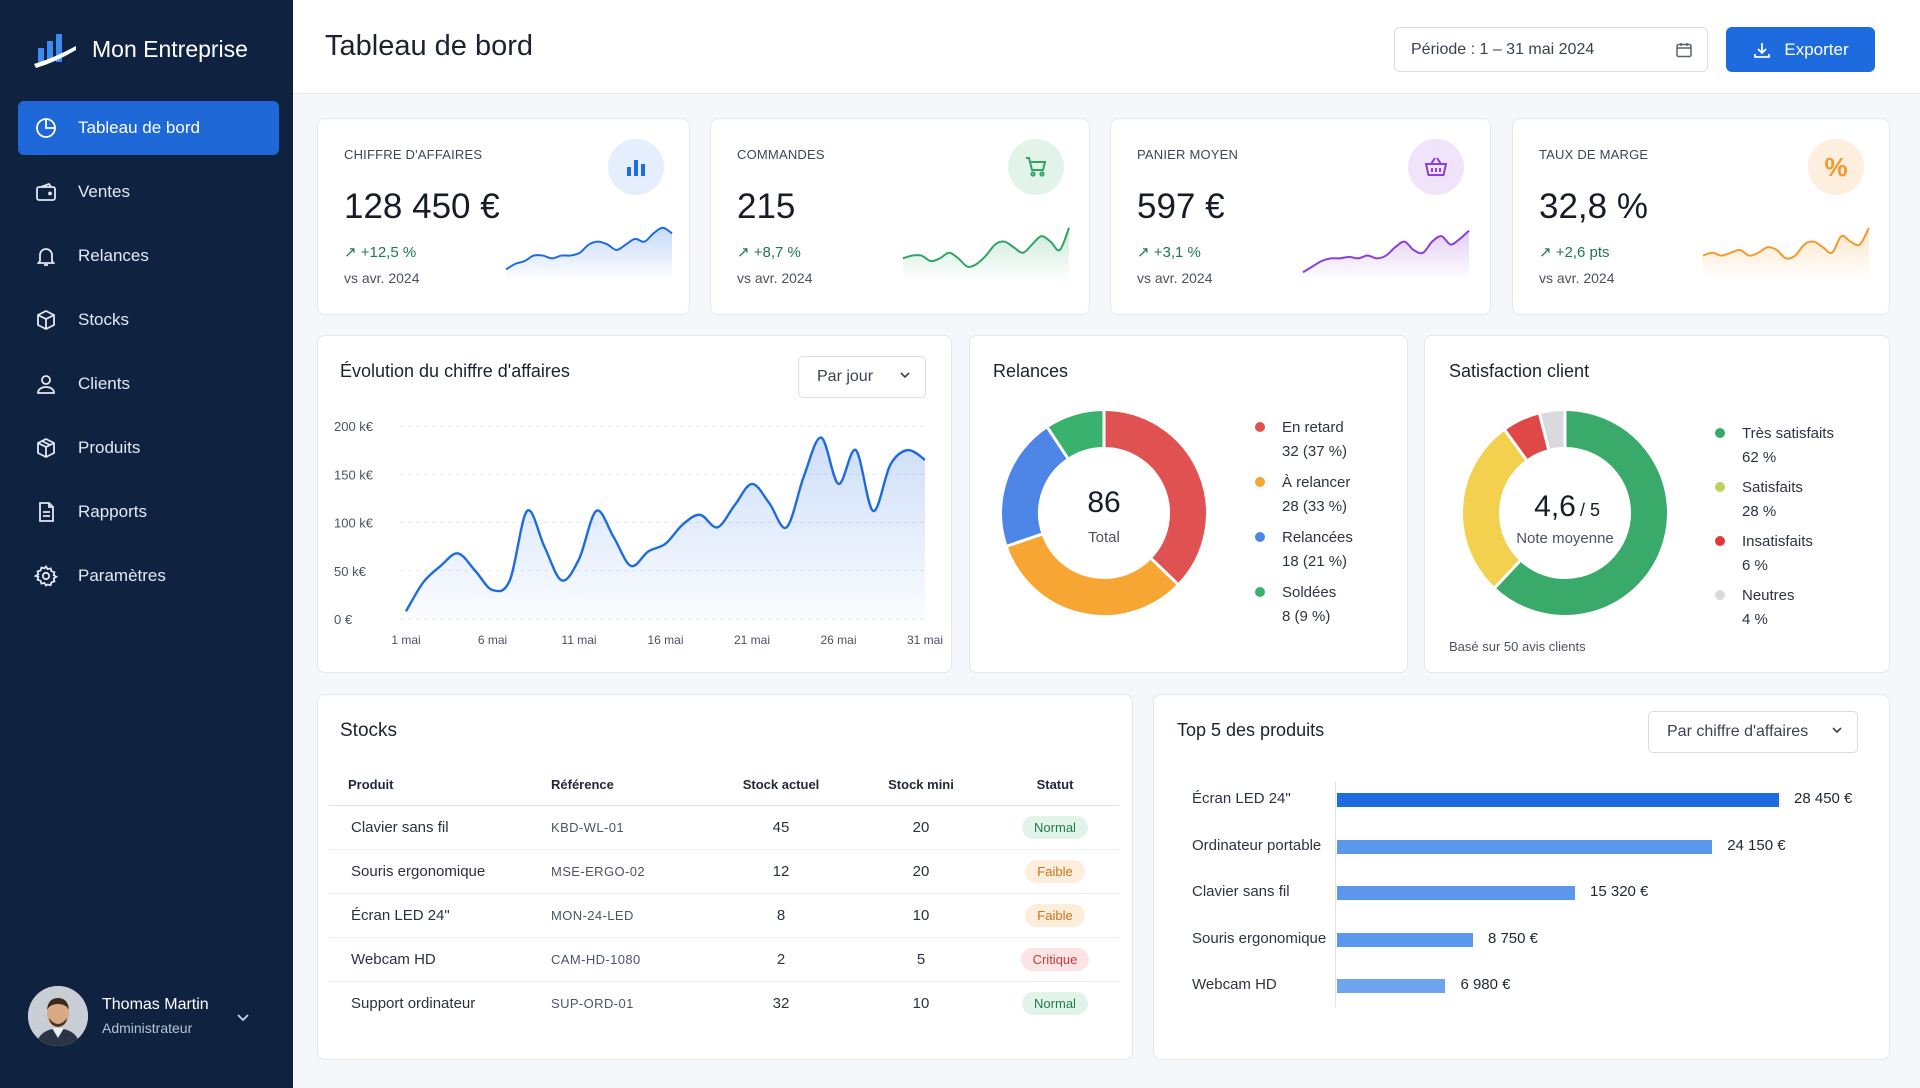  Describe the element at coordinates (1031, 371) in the screenshot. I see `card-title: Relances` at that location.